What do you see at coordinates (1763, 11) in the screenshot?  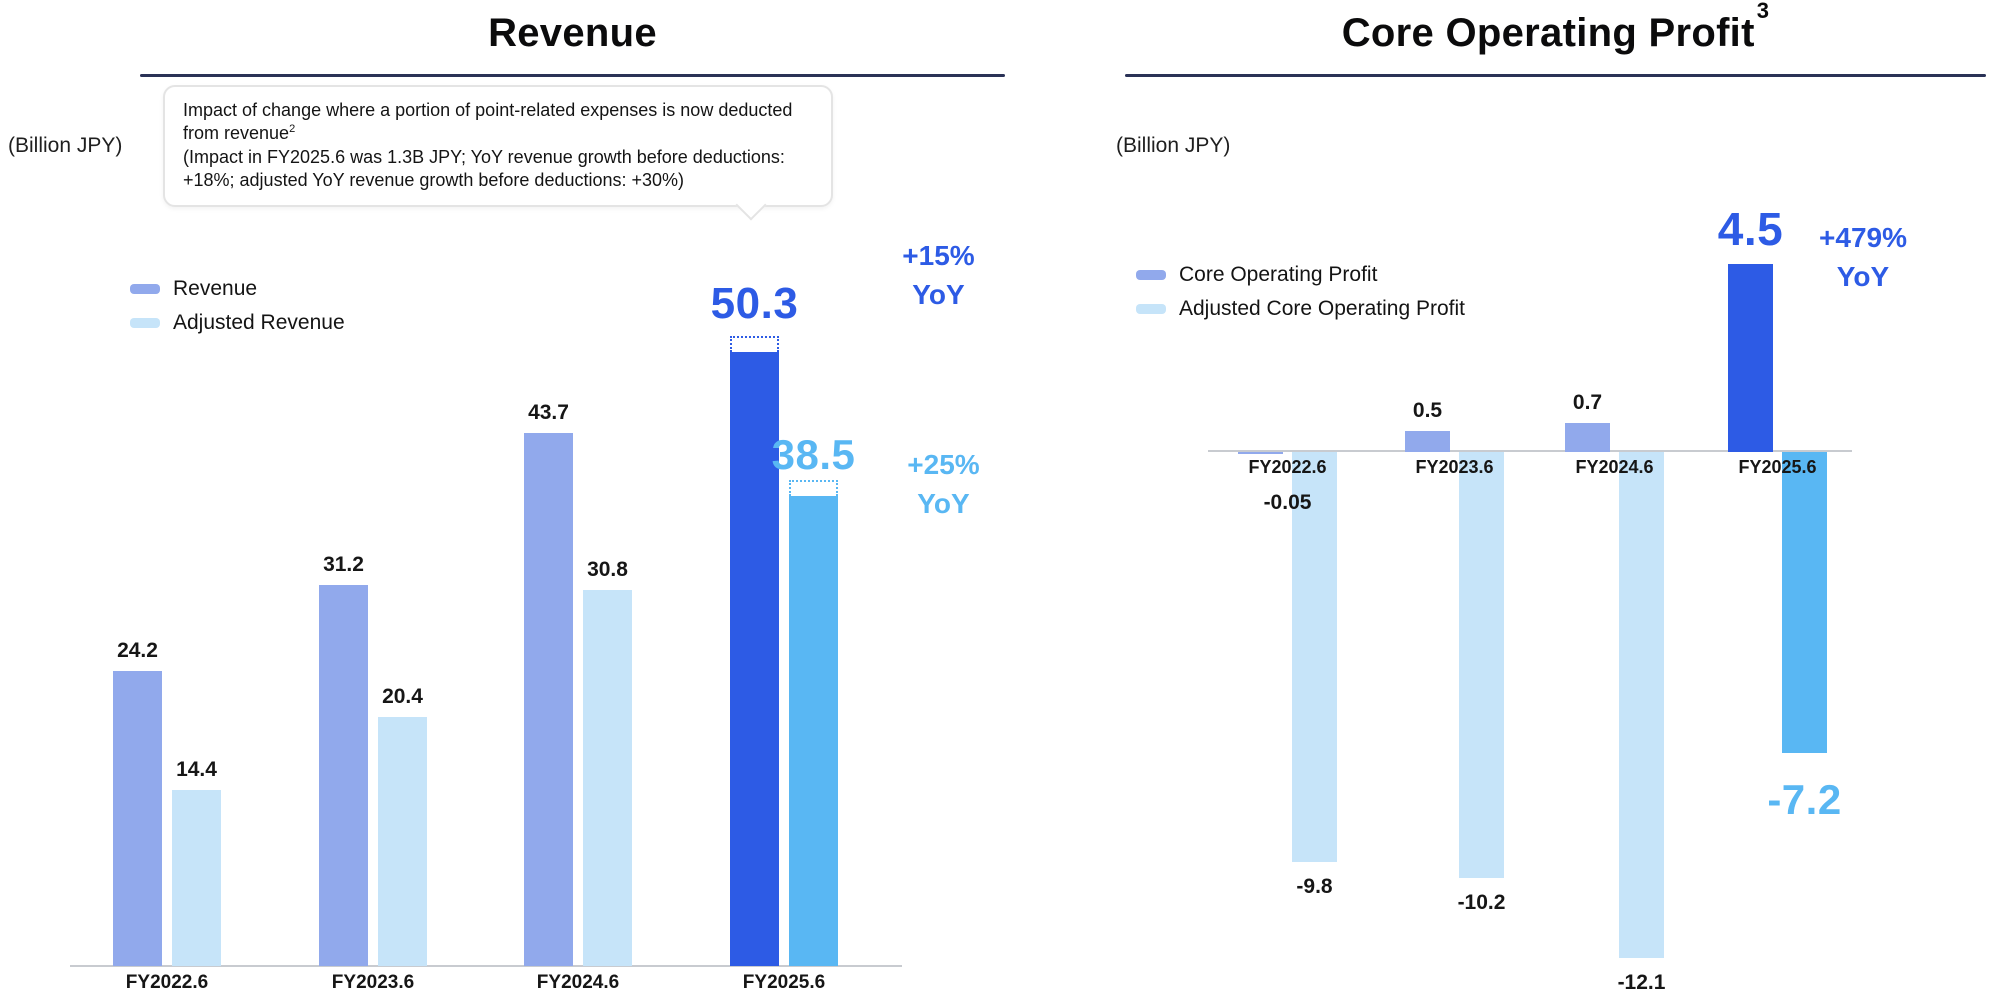 I see `core-profit-title-superscript: 3` at bounding box center [1763, 11].